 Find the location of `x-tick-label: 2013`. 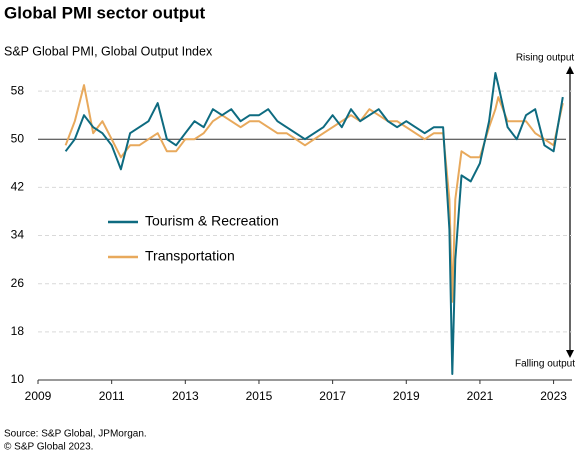

x-tick-label: 2013 is located at coordinates (185, 396).